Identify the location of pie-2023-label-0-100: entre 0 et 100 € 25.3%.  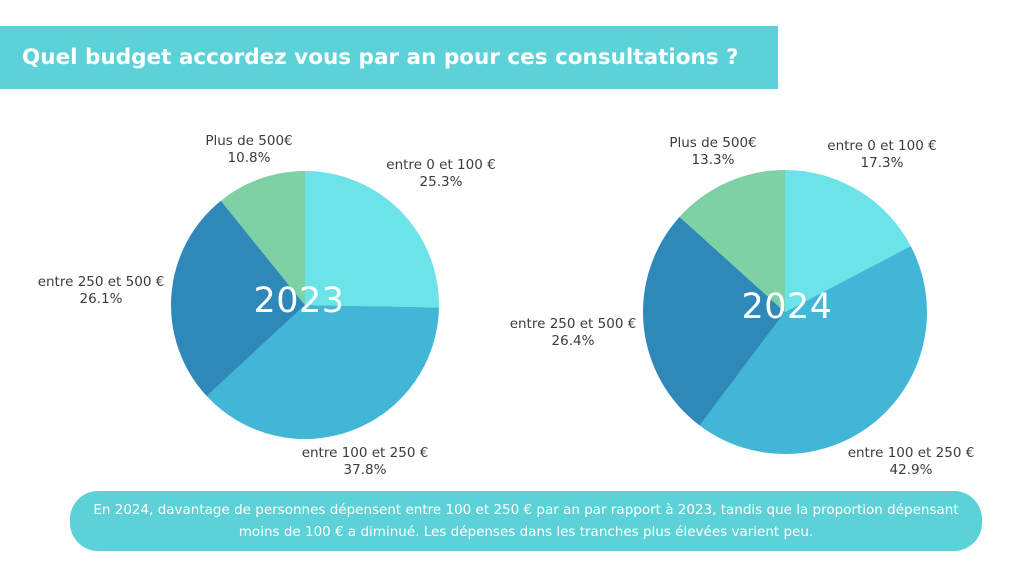
(441, 174).